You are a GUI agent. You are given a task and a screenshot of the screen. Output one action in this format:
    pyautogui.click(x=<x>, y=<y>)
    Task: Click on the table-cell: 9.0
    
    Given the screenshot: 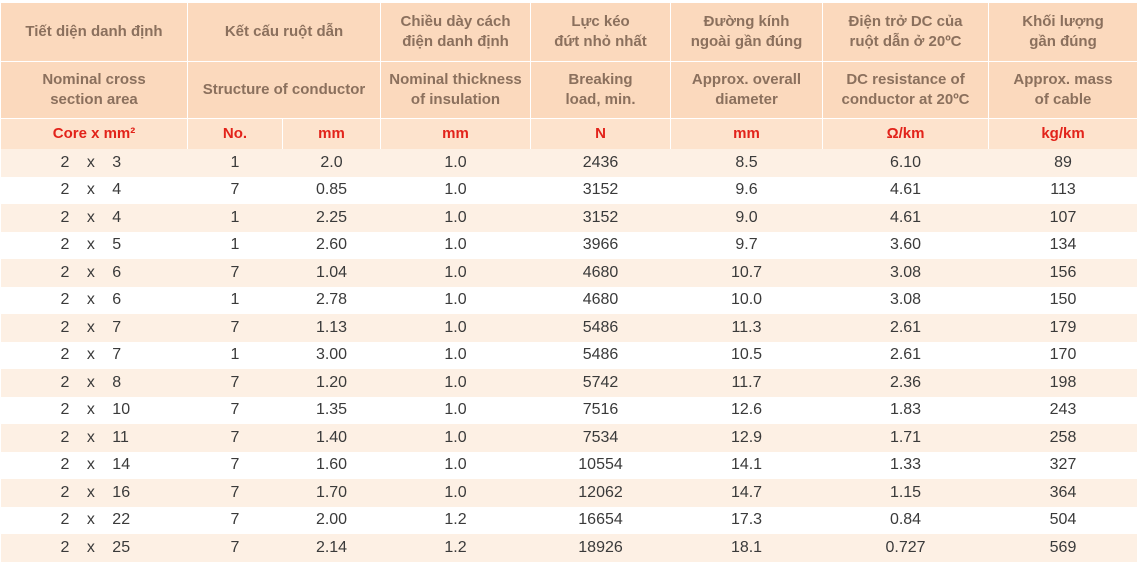 What is the action you would take?
    pyautogui.click(x=747, y=218)
    